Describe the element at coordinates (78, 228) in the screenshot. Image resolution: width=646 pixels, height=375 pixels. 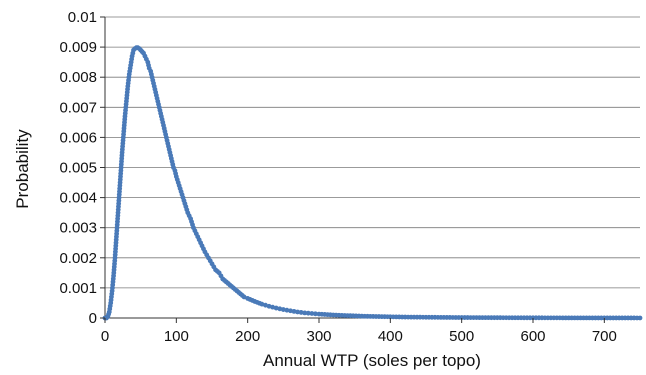
I see `y-tick-label: 0.003` at that location.